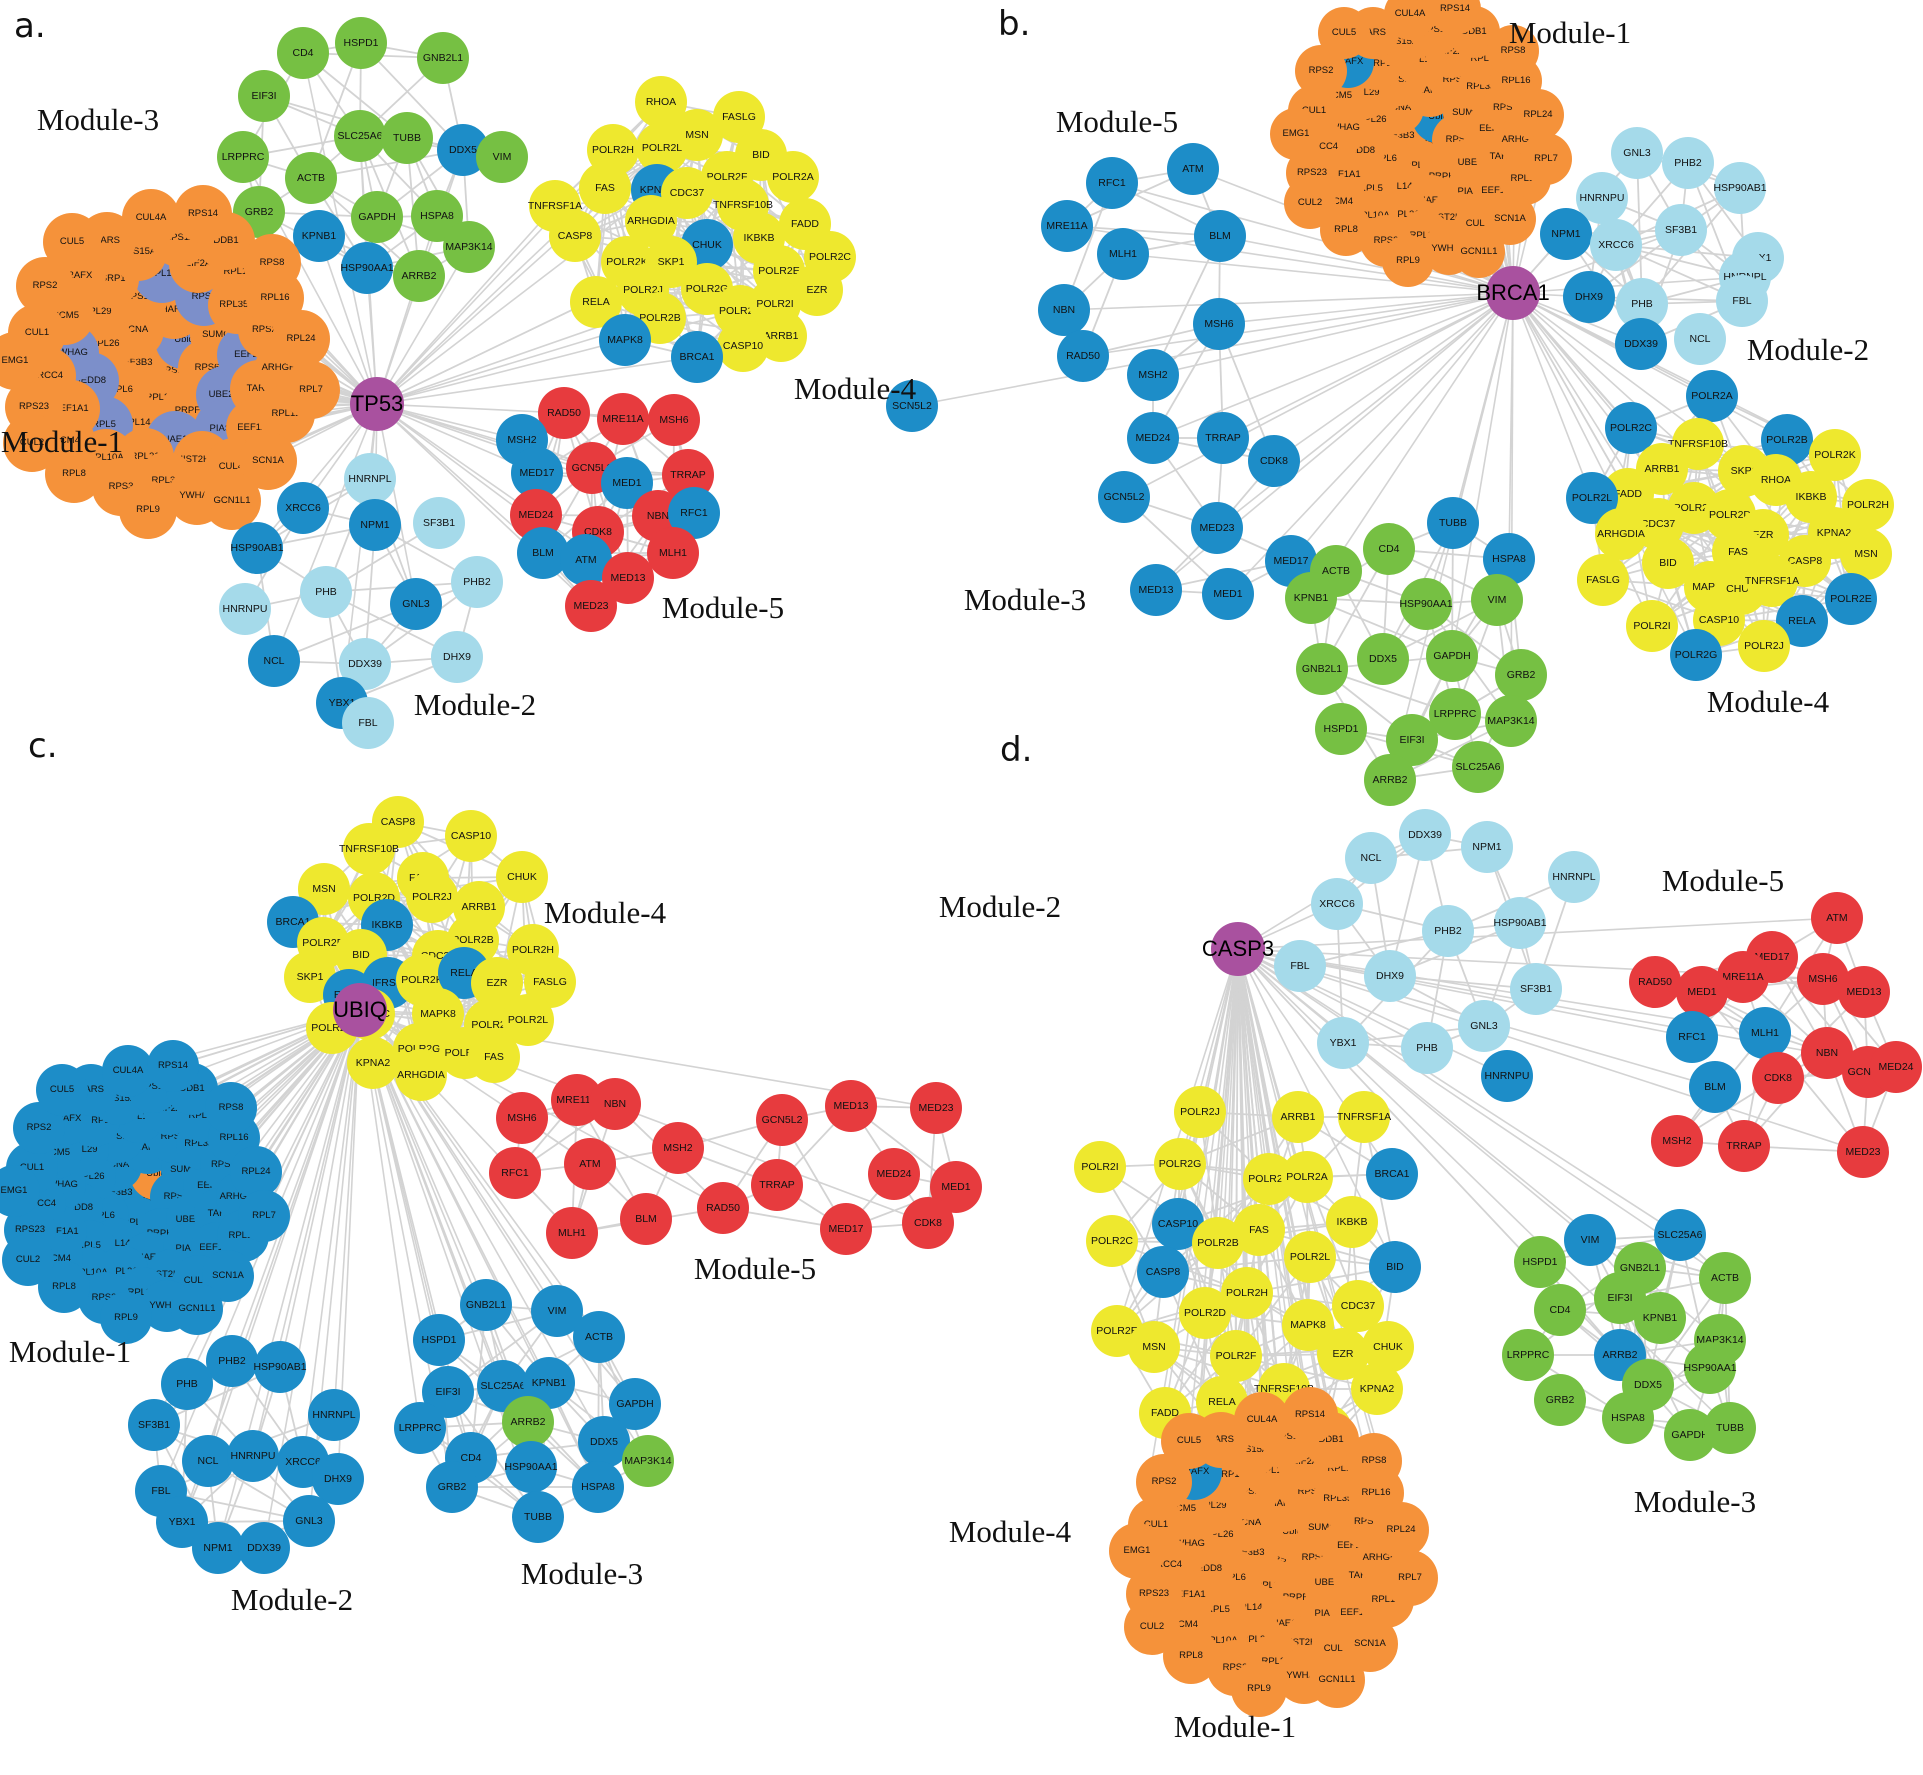 This screenshot has height=1775, width=1923. I want to click on node-EMG1: EMG1, so click(1296, 134).